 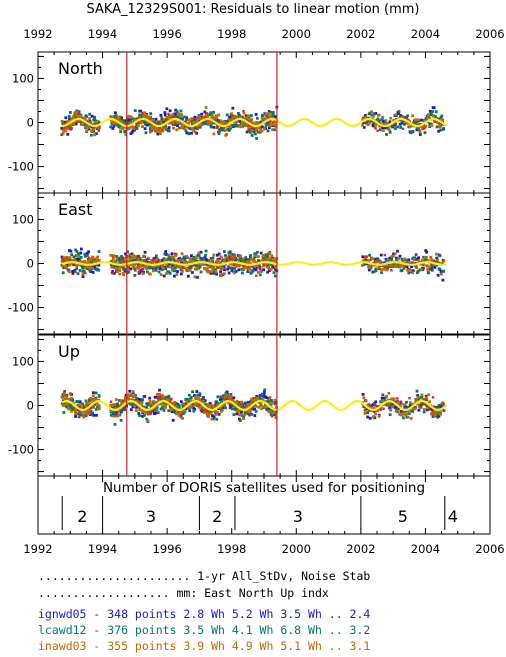 I want to click on x-tick-label: 2004, so click(x=425, y=549).